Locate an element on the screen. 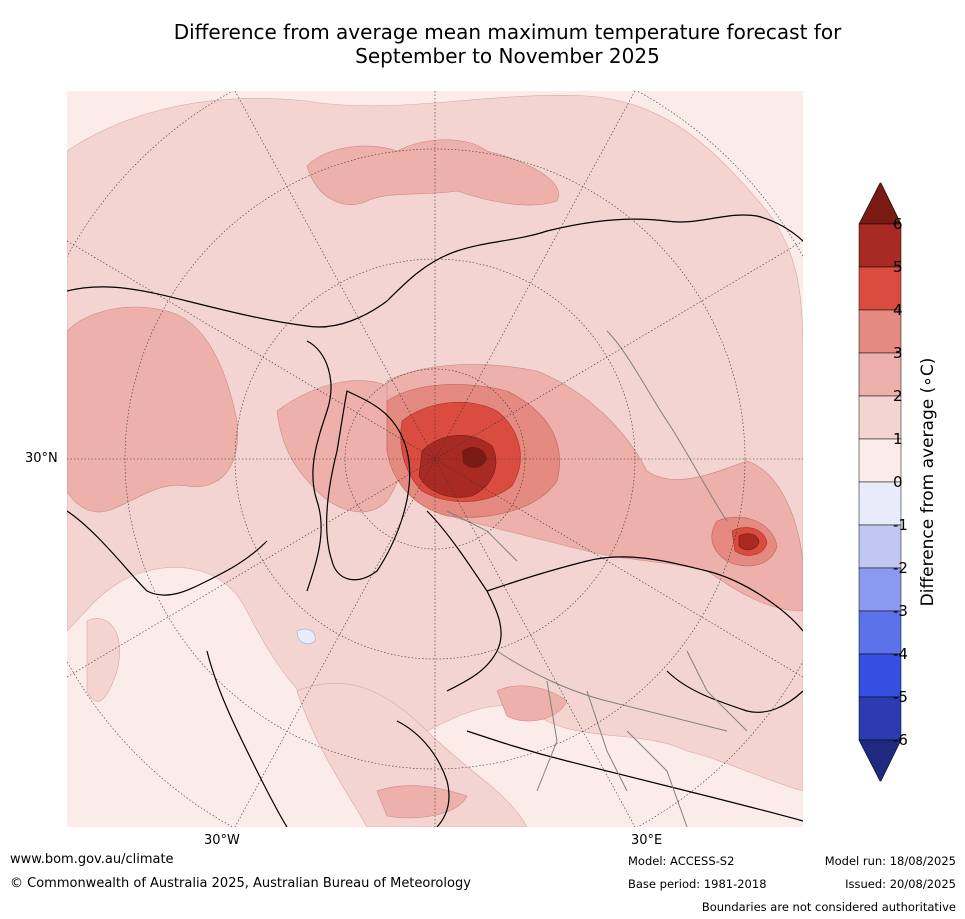  colorbar-tick: 5 is located at coordinates (898, 267).